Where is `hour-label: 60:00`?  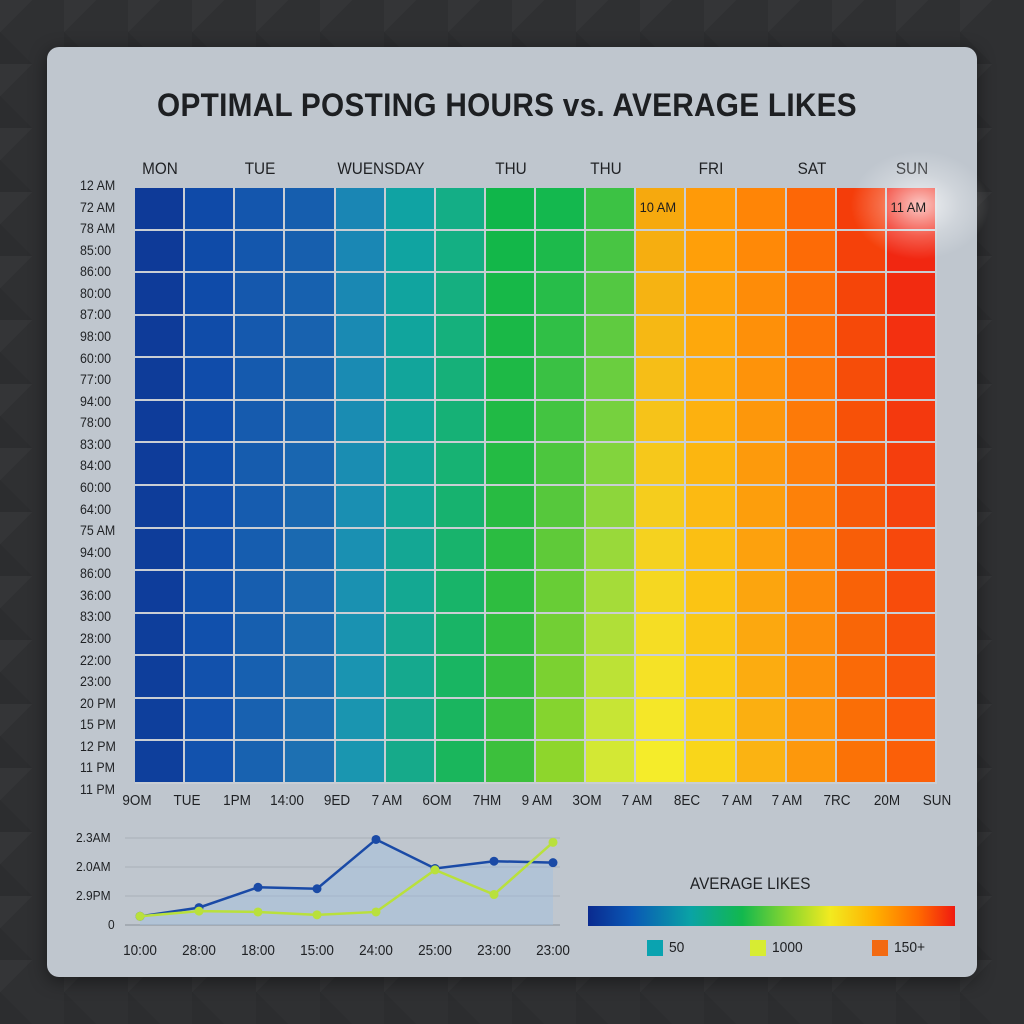
hour-label: 60:00 is located at coordinates (96, 358).